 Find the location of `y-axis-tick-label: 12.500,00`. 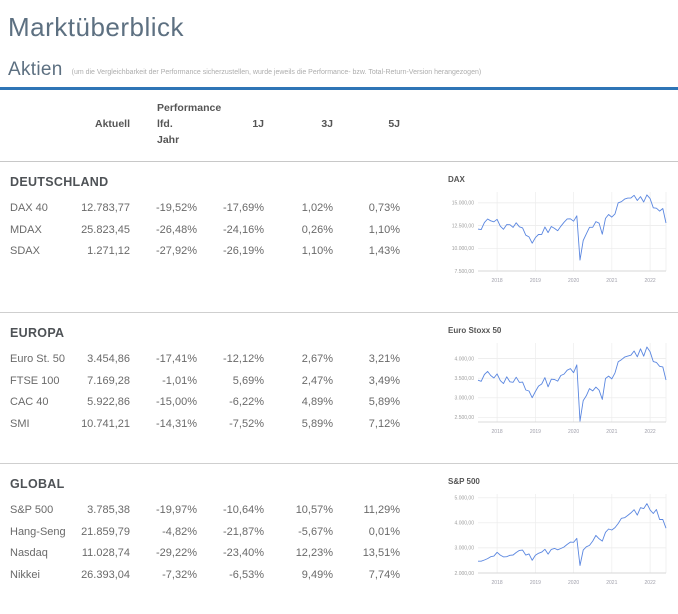

y-axis-tick-label: 12.500,00 is located at coordinates (463, 226).